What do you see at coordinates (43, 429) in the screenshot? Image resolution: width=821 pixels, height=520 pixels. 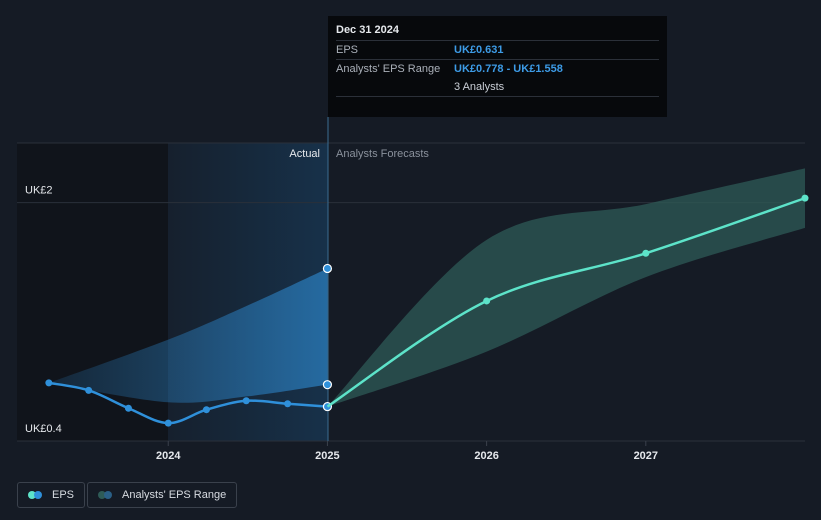 I see `y-tick-label: UK£0.4` at bounding box center [43, 429].